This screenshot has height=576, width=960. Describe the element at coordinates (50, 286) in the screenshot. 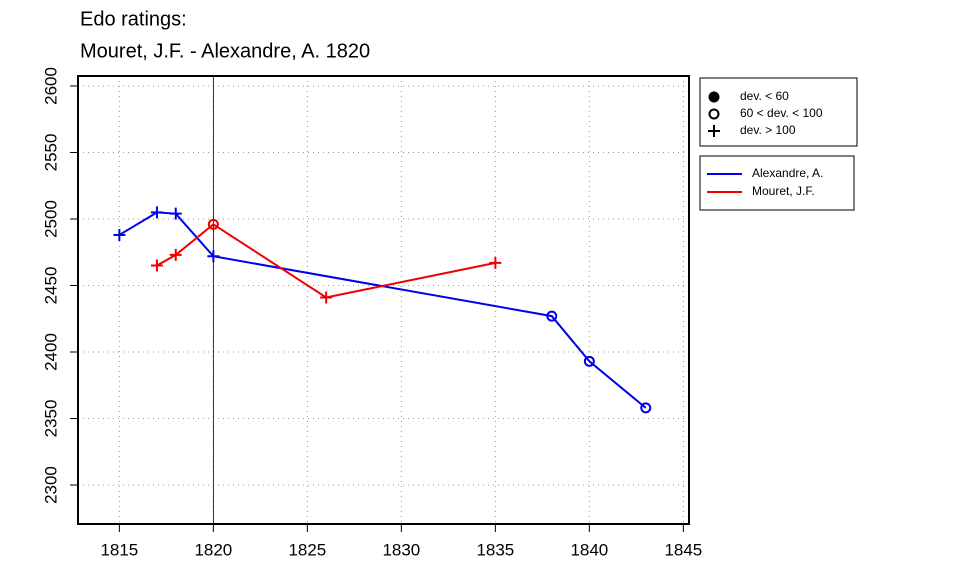

I see `y-tick-label: 2450` at that location.